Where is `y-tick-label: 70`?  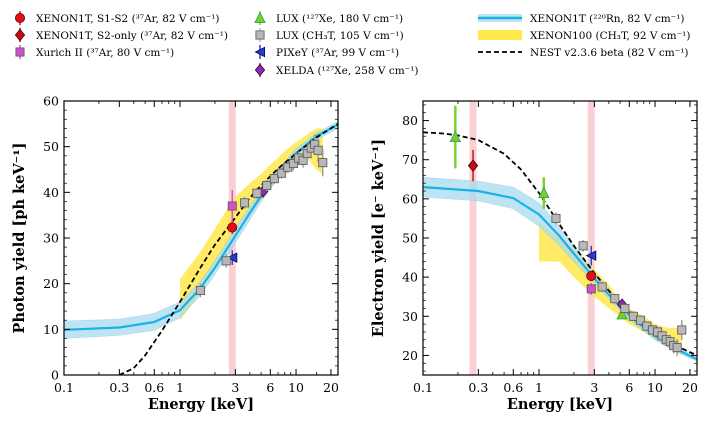
y-tick-label: 70 is located at coordinates (410, 159).